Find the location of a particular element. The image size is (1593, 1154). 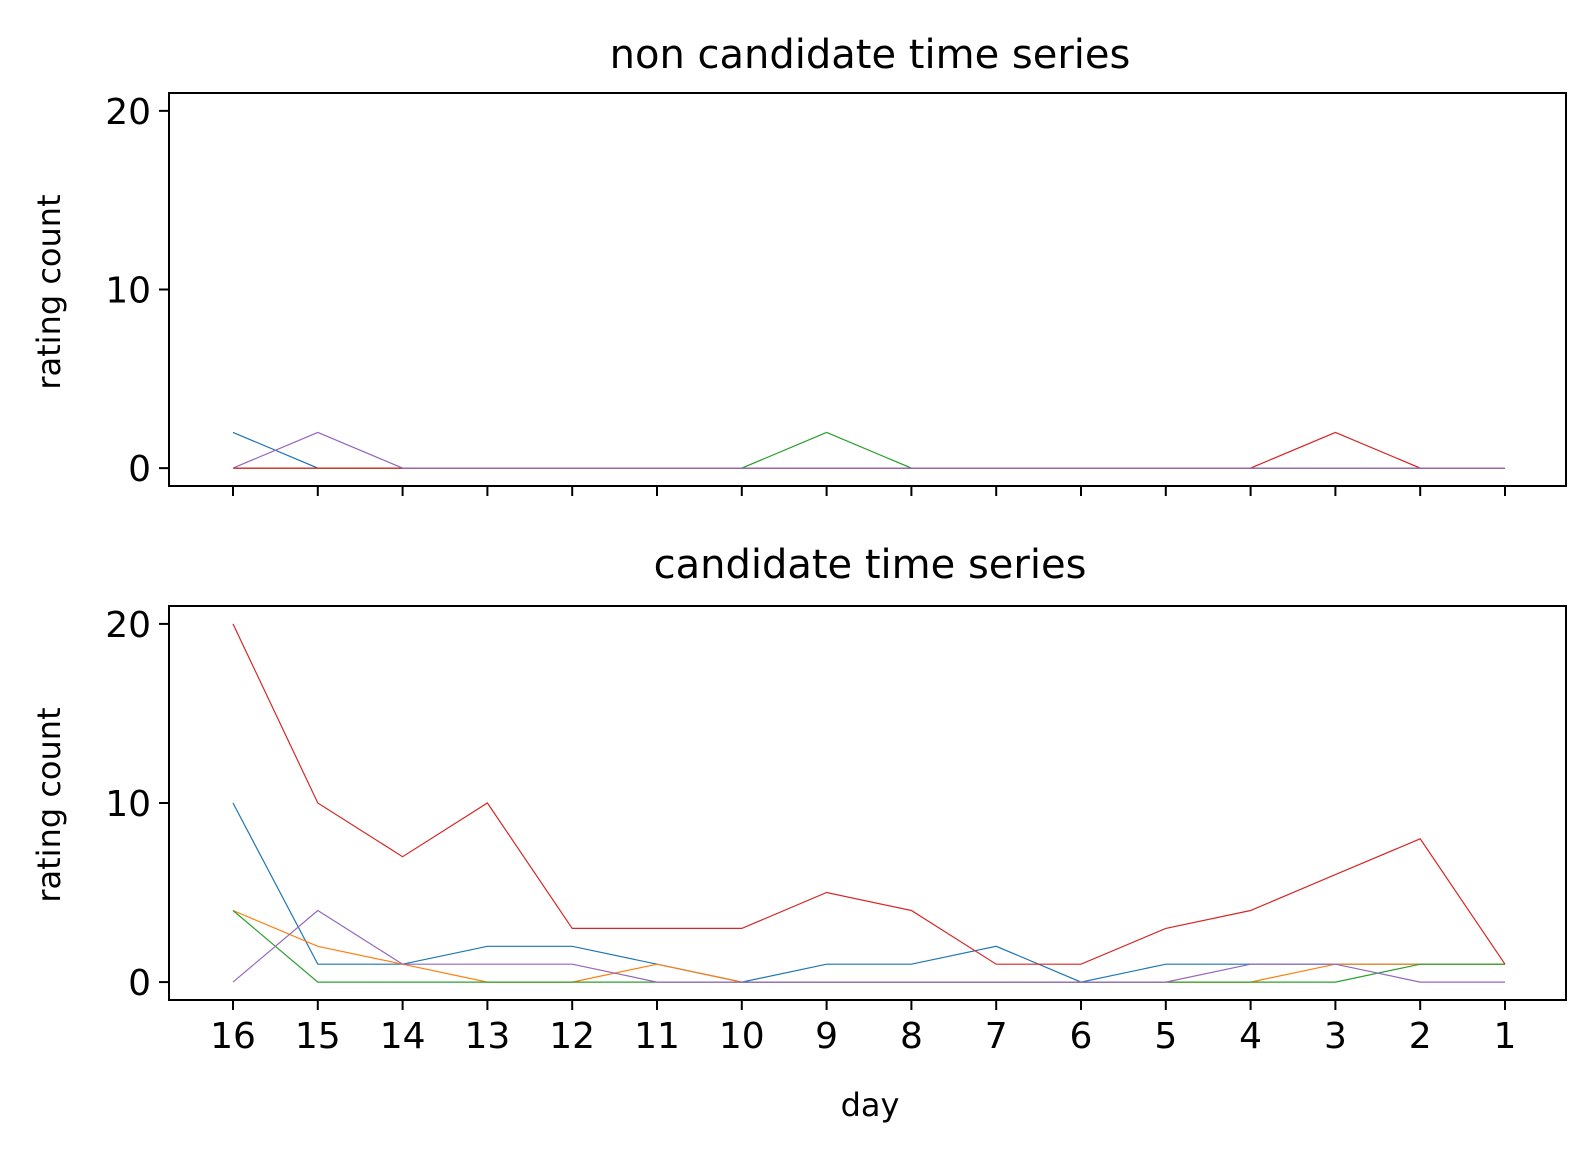

x-tick-label: 6 is located at coordinates (1081, 1036).